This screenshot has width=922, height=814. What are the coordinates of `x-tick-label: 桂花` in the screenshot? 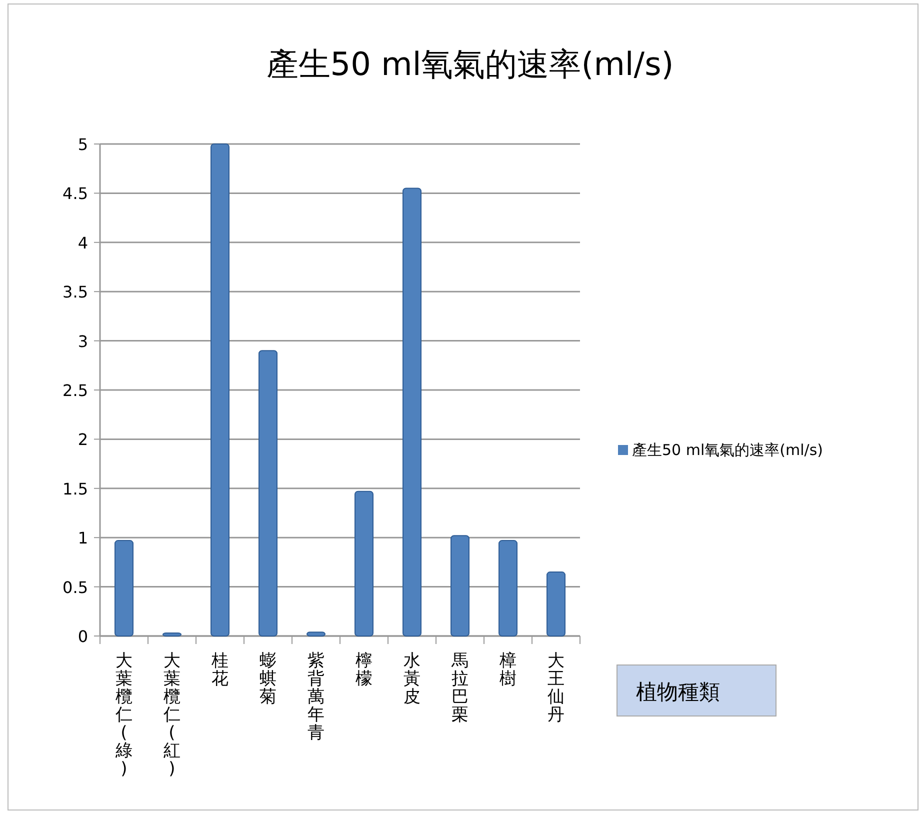 It's located at (220, 670).